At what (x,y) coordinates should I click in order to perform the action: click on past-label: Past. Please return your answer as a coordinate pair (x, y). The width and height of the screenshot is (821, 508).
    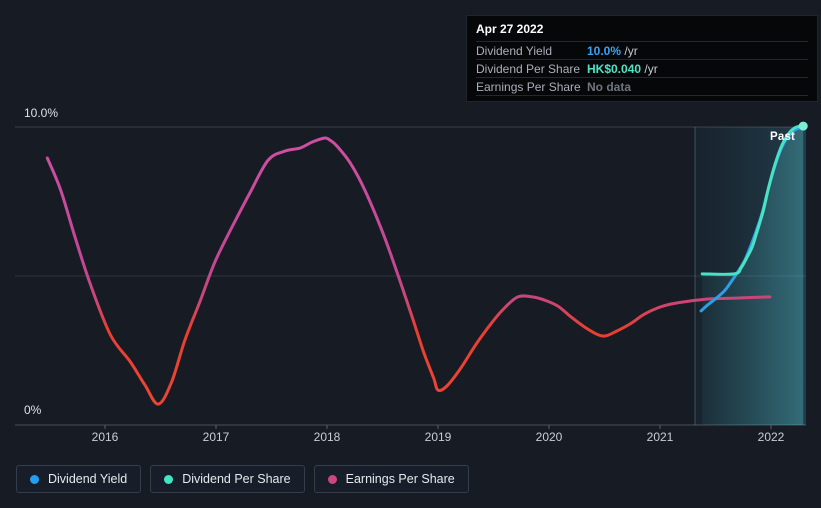
    Looking at the image, I should click on (783, 137).